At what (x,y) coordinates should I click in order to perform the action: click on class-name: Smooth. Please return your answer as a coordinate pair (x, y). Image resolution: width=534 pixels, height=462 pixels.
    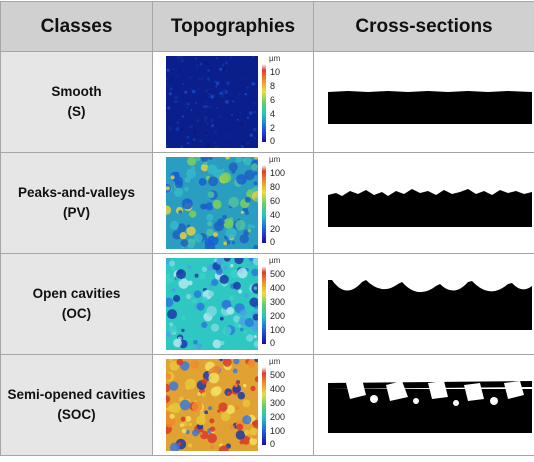
    Looking at the image, I should click on (76, 91).